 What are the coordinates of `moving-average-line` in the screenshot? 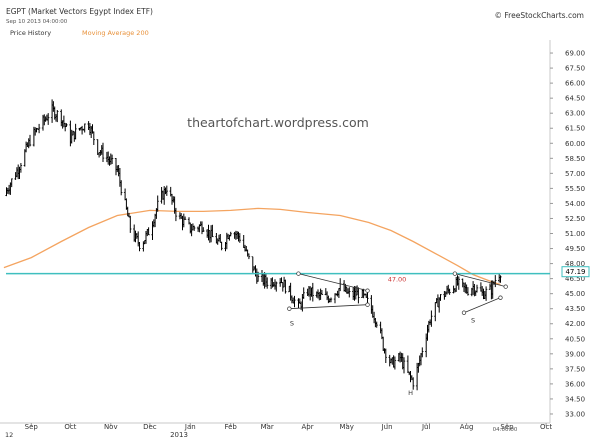 It's located at (252, 246).